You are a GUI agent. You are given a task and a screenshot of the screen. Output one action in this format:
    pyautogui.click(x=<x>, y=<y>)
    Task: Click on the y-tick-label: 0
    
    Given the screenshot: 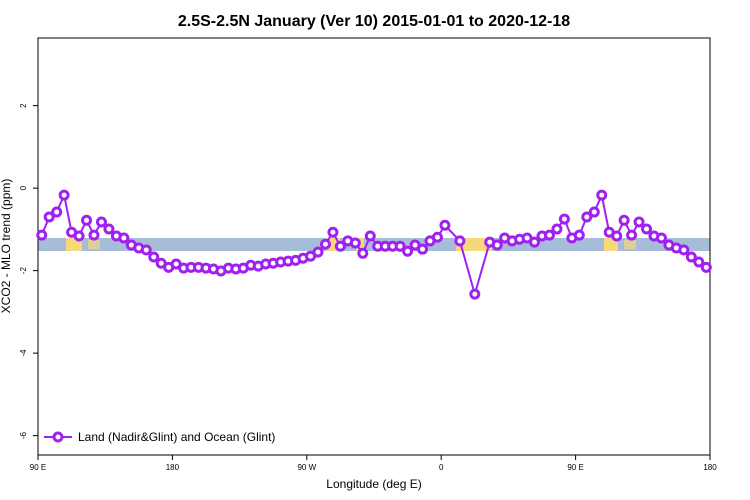 What is the action you would take?
    pyautogui.click(x=23, y=187)
    